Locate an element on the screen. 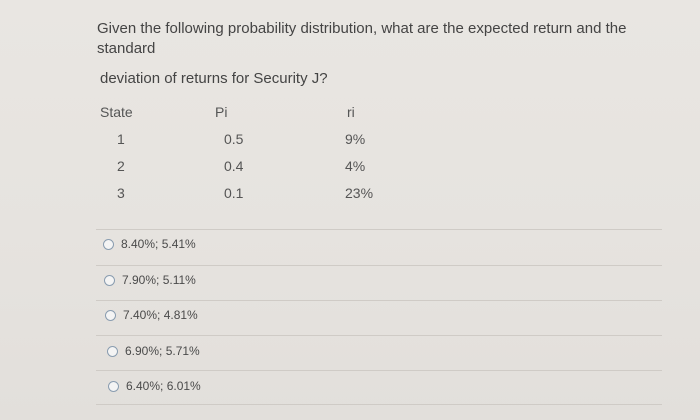 The image size is (700, 420). table-cell-pi: 0.5 is located at coordinates (234, 139).